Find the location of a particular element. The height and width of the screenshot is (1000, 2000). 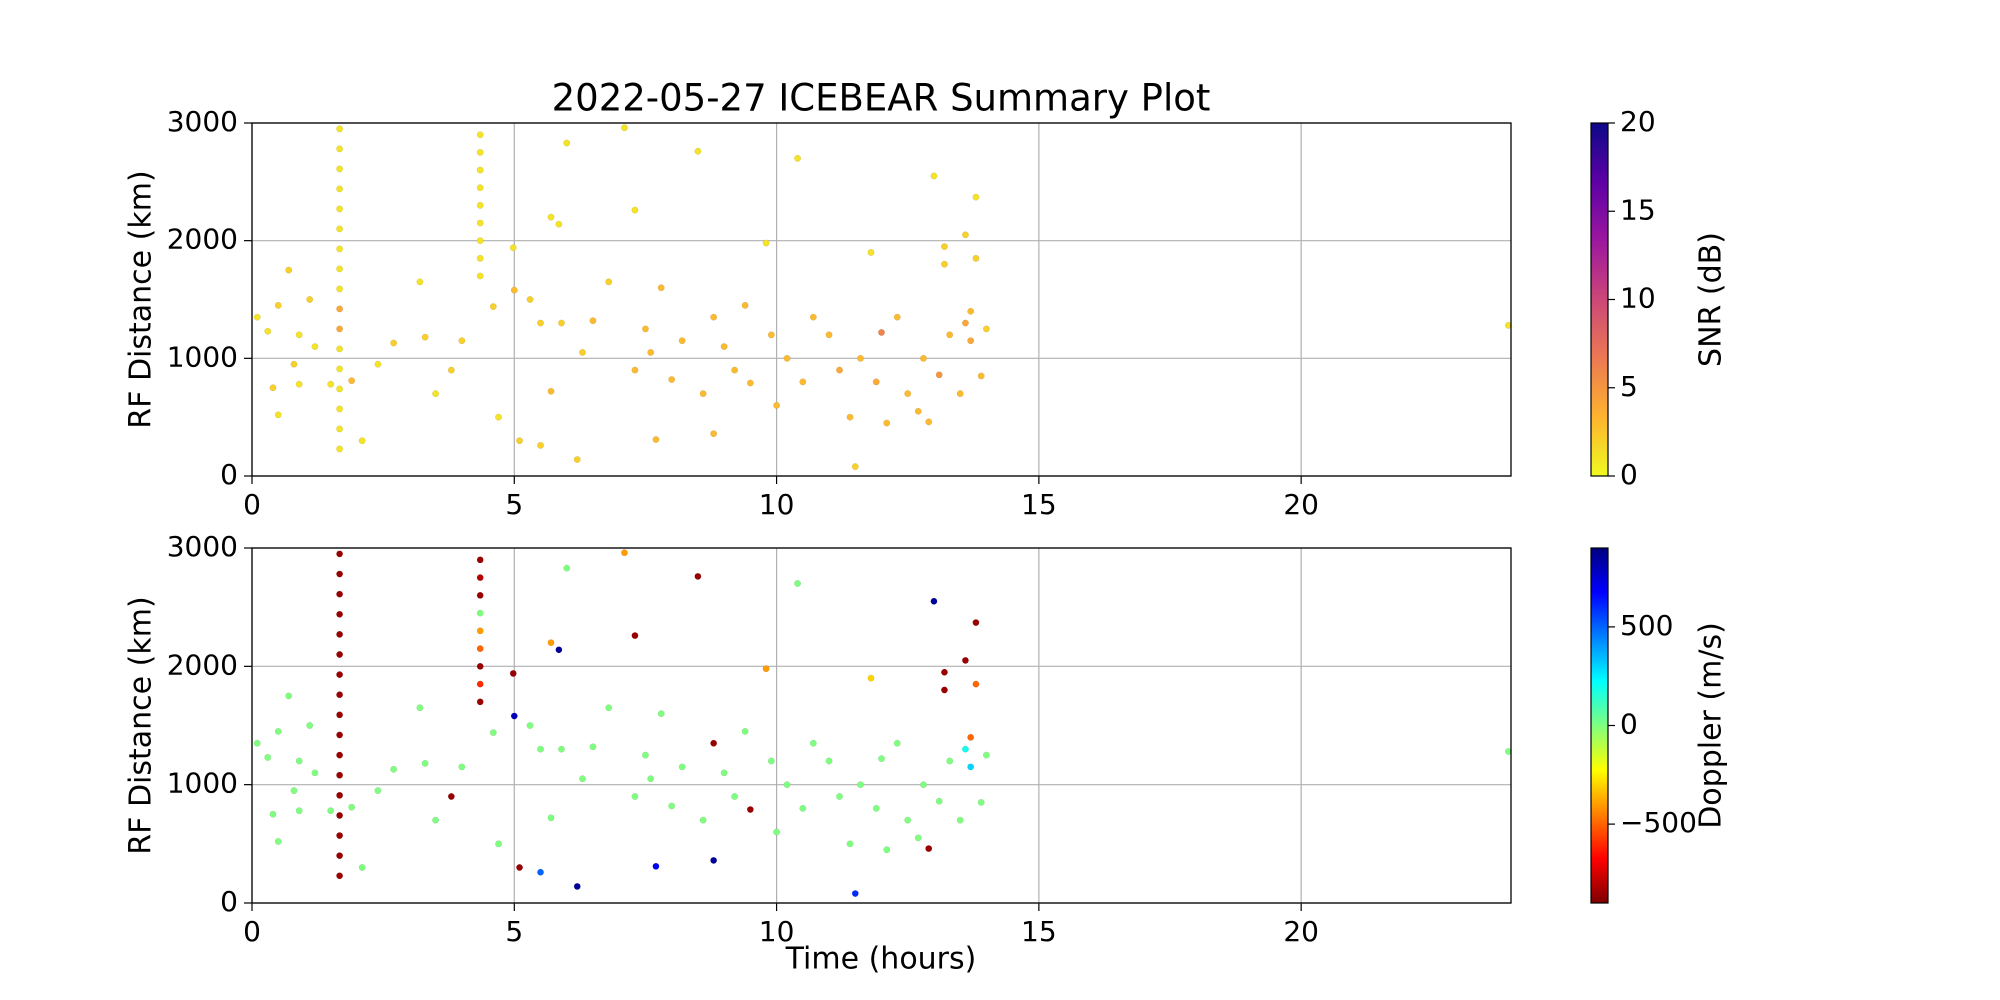

colorbar-label: Doppler (m/s) is located at coordinates (1711, 725).